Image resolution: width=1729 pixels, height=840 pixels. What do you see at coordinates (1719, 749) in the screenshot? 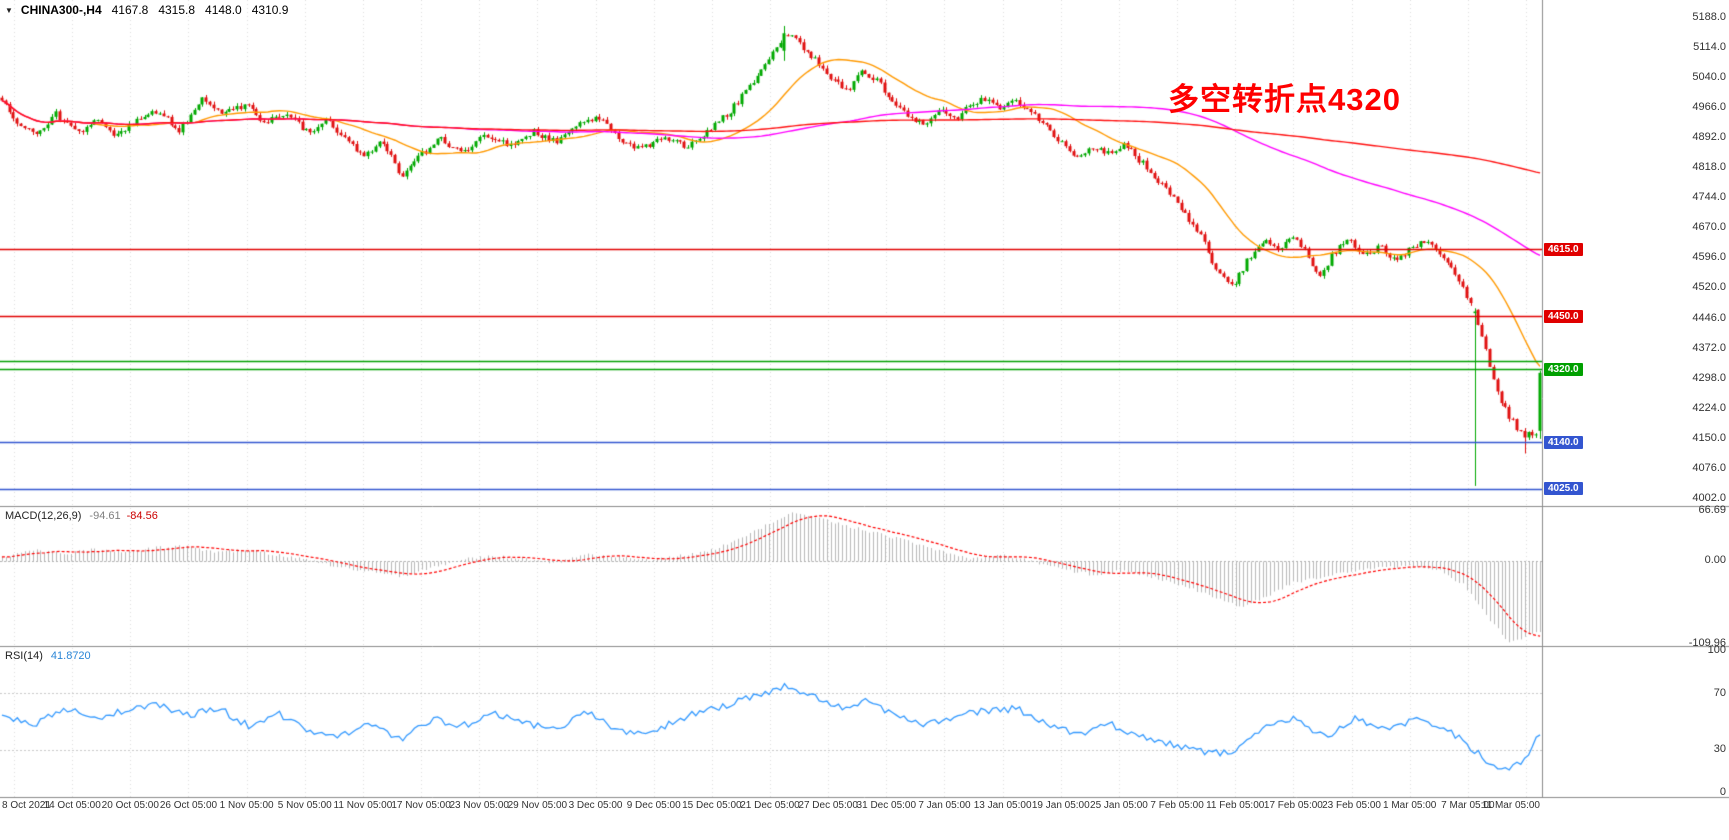
I see `rsi-scale-label: 30` at bounding box center [1719, 749].